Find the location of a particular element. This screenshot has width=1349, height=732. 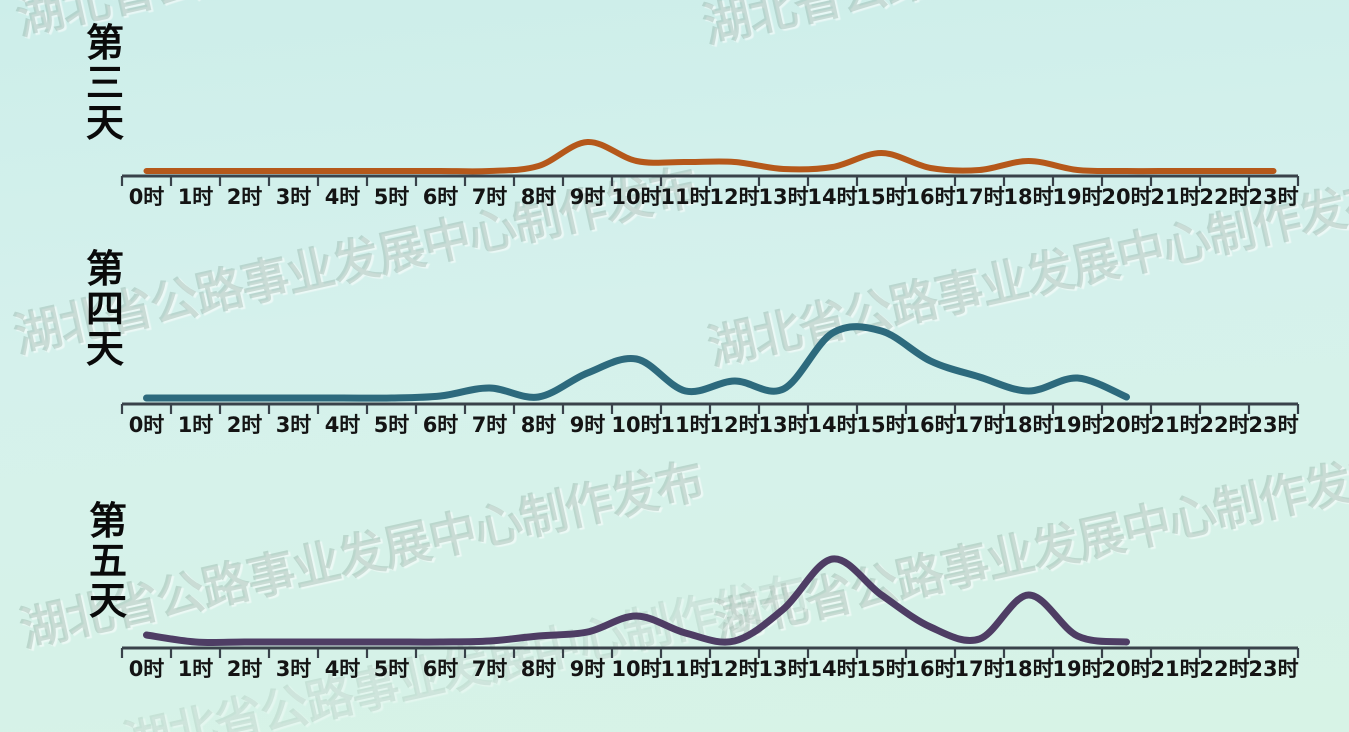

traffic-curve-第五天 is located at coordinates (636, 601).